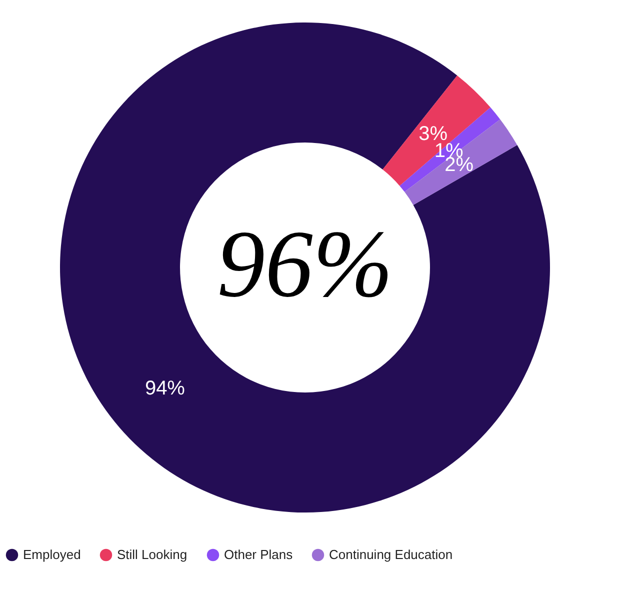 The height and width of the screenshot is (590, 644). I want to click on legend-label: Still Looking, so click(152, 554).